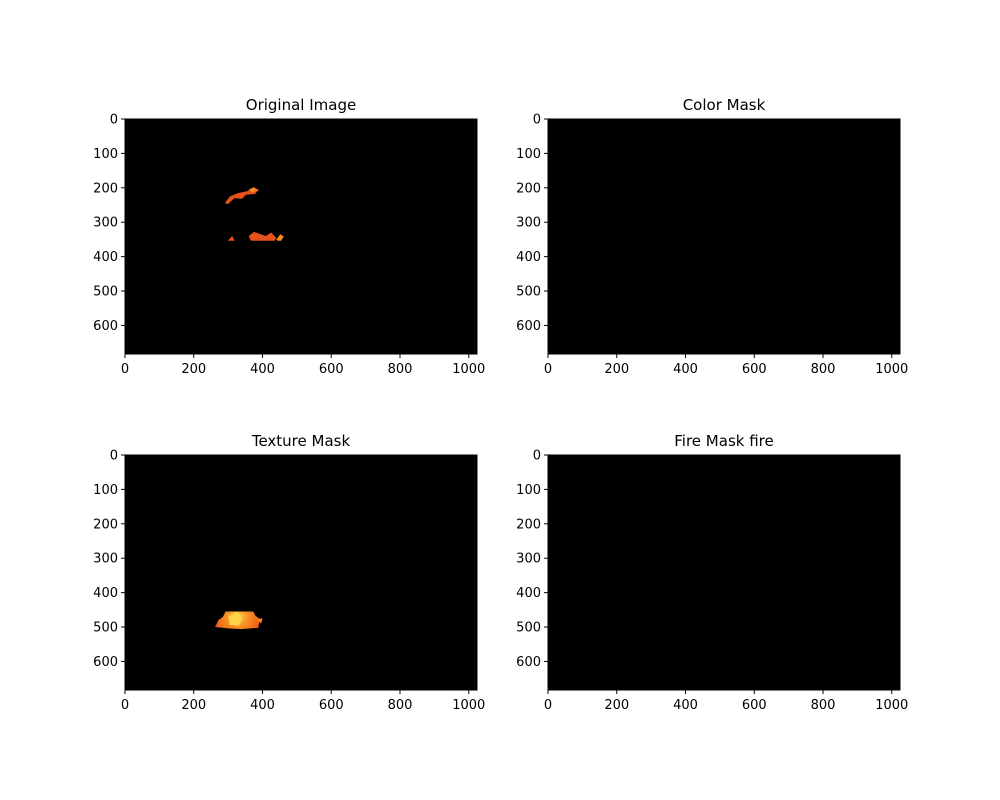 The width and height of the screenshot is (1000, 800). I want to click on panel-title: Color Mask, so click(724, 105).